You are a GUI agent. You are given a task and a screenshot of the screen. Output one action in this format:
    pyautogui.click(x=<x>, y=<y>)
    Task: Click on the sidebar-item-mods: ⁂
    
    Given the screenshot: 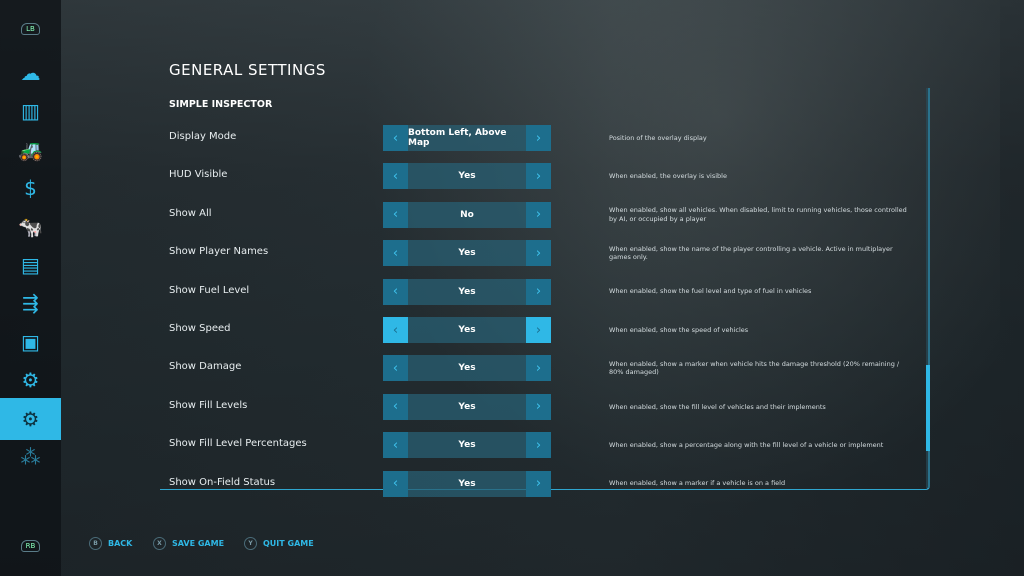 What is the action you would take?
    pyautogui.click(x=30, y=457)
    